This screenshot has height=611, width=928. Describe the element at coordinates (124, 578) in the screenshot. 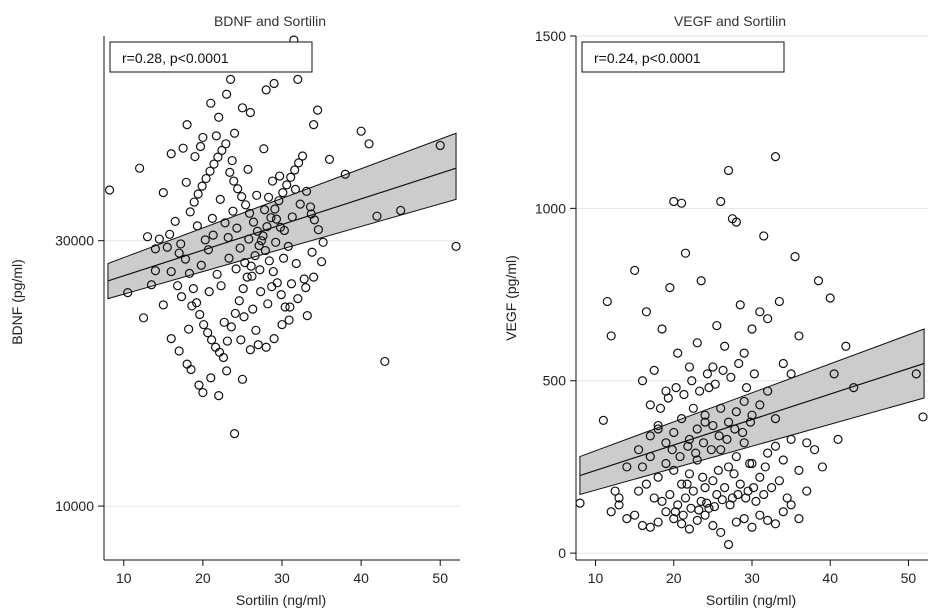

I see `x-tick-label: 10` at that location.